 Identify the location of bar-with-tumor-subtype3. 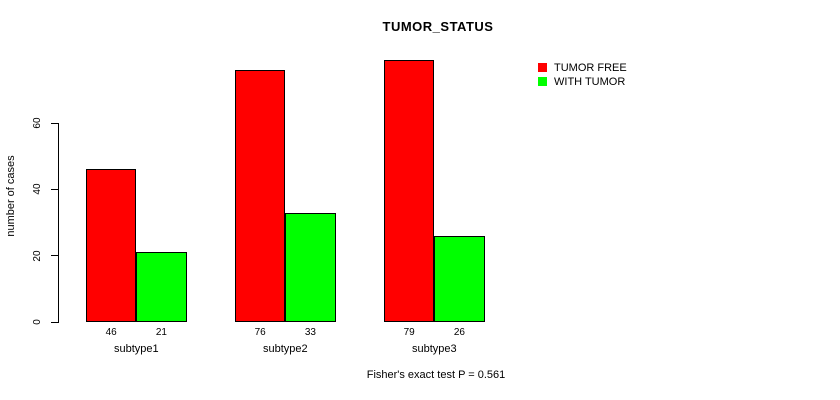
(459, 278).